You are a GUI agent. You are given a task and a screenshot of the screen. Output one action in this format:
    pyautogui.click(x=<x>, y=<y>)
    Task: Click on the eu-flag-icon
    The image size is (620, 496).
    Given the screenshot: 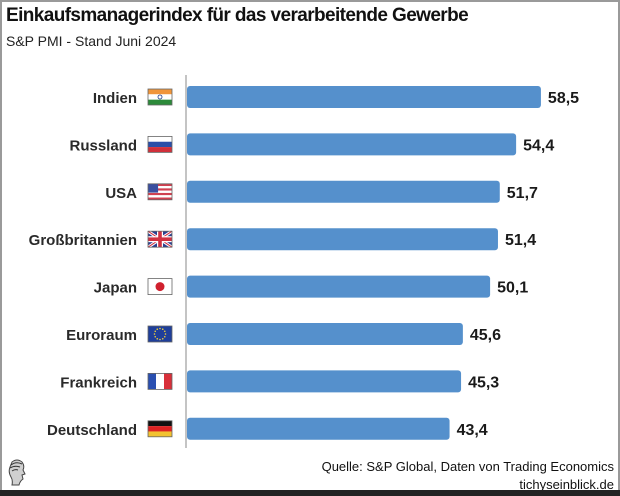 What is the action you would take?
    pyautogui.click(x=160, y=334)
    